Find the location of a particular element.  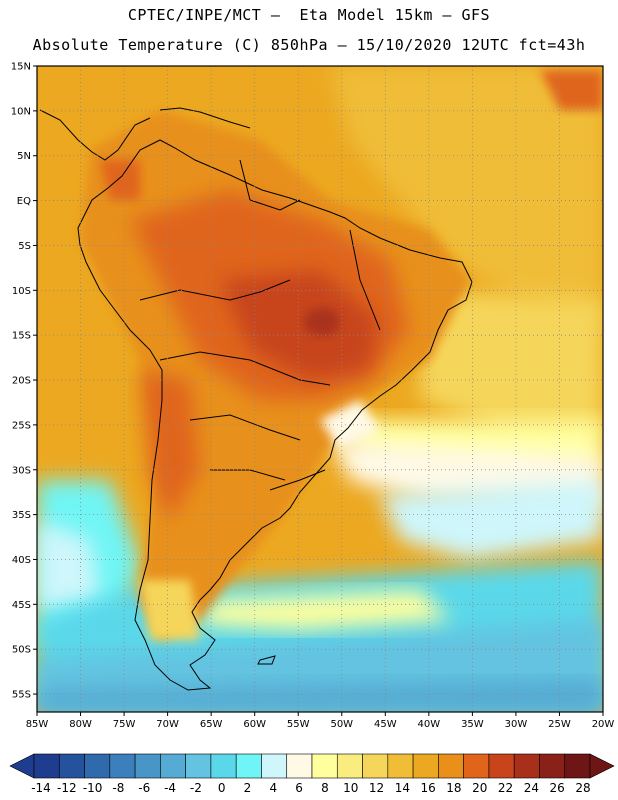

lon-tick-label: 40W is located at coordinates (429, 724).